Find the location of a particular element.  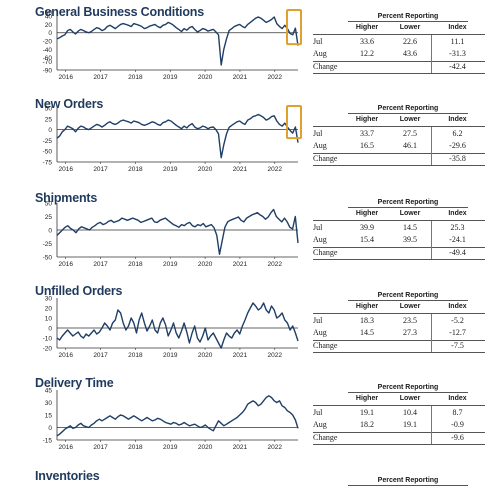

table-cell: 39.5 is located at coordinates (410, 239).